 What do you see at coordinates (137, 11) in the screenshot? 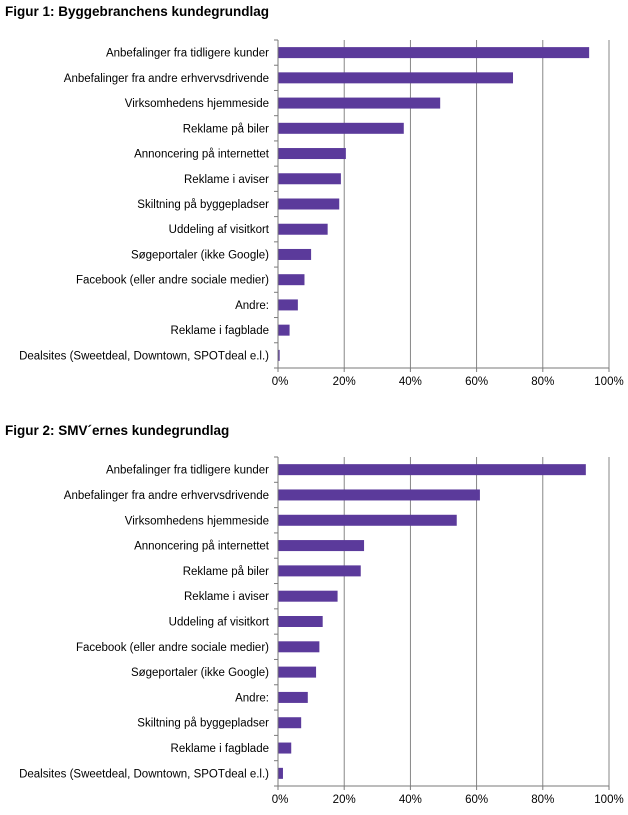
I see `figure-1-title: Figur 1: Byggebranchens kundegrundlag` at bounding box center [137, 11].